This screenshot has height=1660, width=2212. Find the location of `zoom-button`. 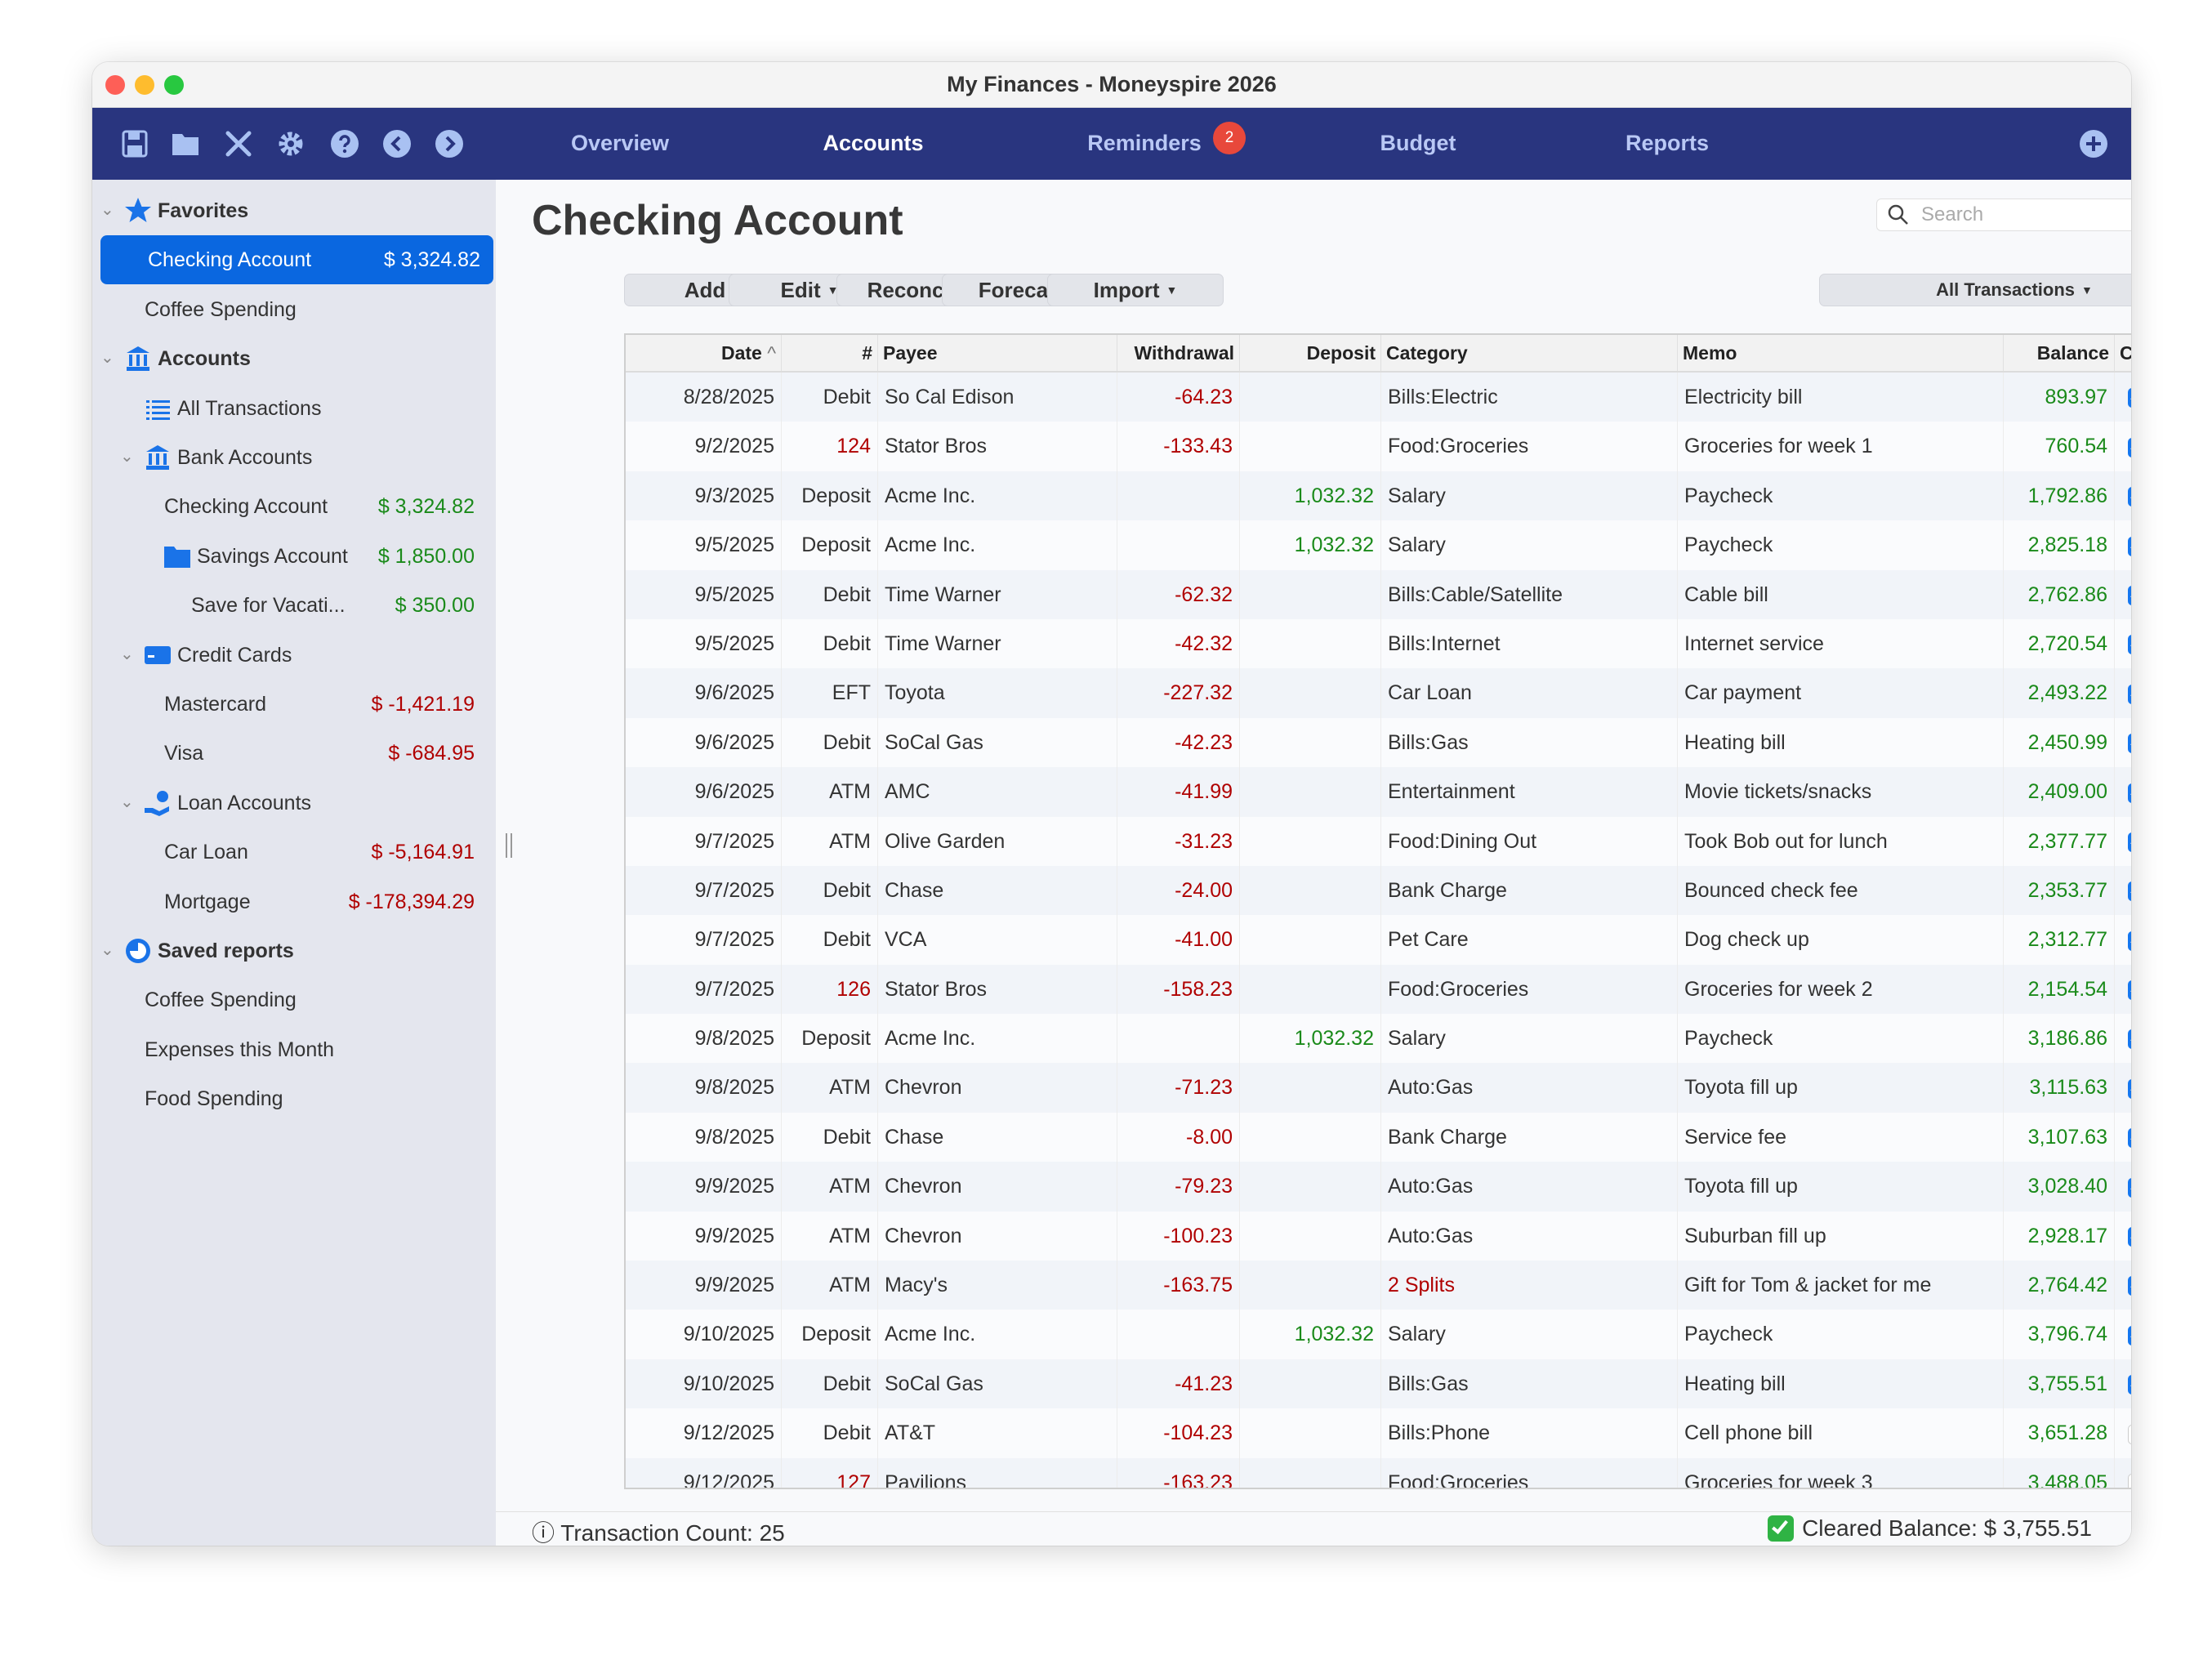

zoom-button is located at coordinates (174, 85).